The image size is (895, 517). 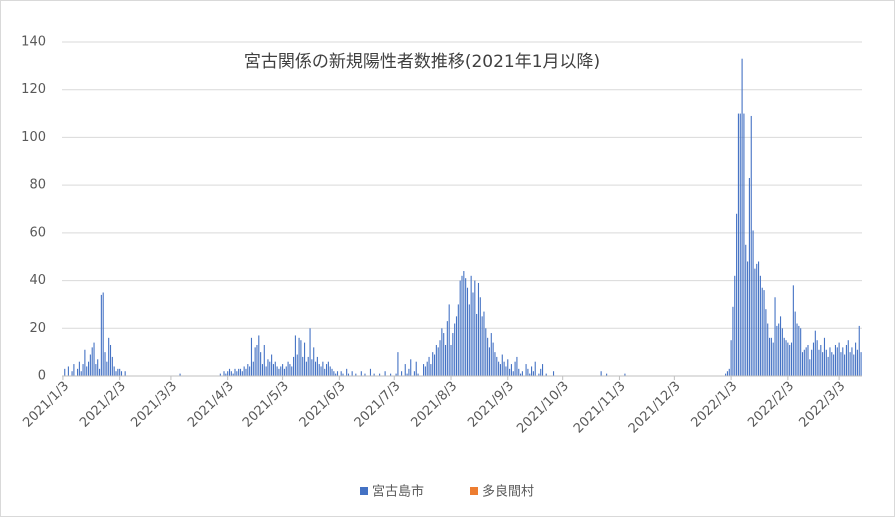 I want to click on y-tick-label: 20, so click(x=37, y=328).